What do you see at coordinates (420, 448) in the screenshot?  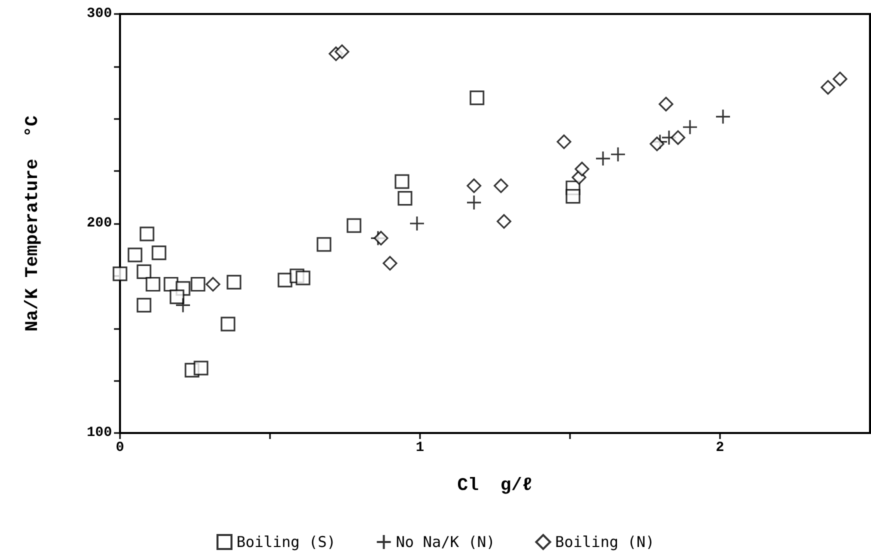 I see `x-tick-label: 1` at bounding box center [420, 448].